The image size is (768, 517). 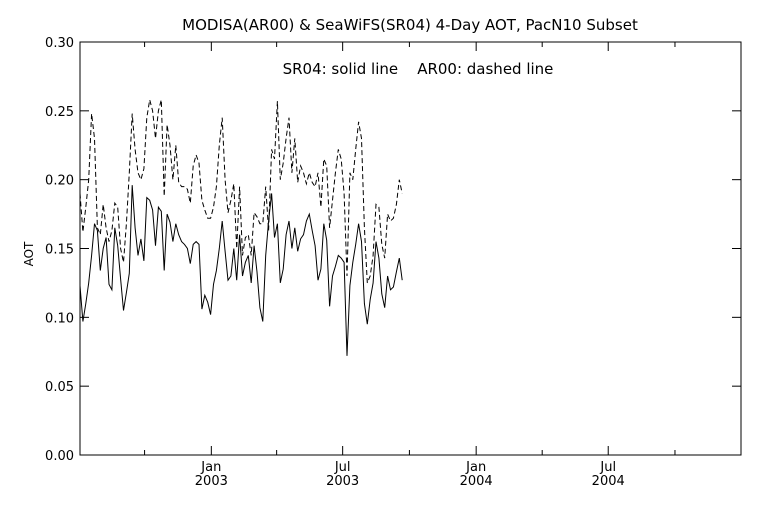 I want to click on y-tick-label: 0.30, so click(x=59, y=43).